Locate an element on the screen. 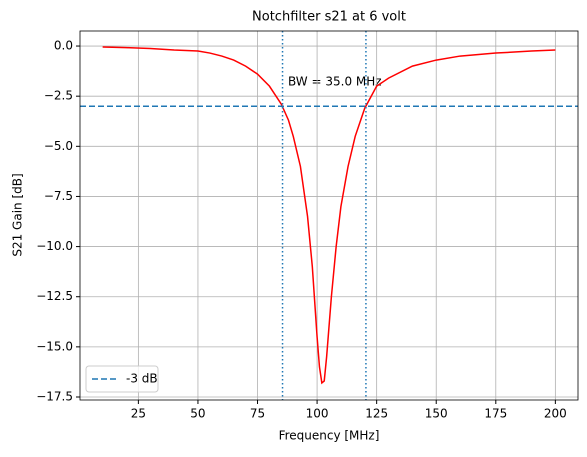 This screenshot has width=587, height=457. y-tick-label: −15.0 is located at coordinates (54, 346).